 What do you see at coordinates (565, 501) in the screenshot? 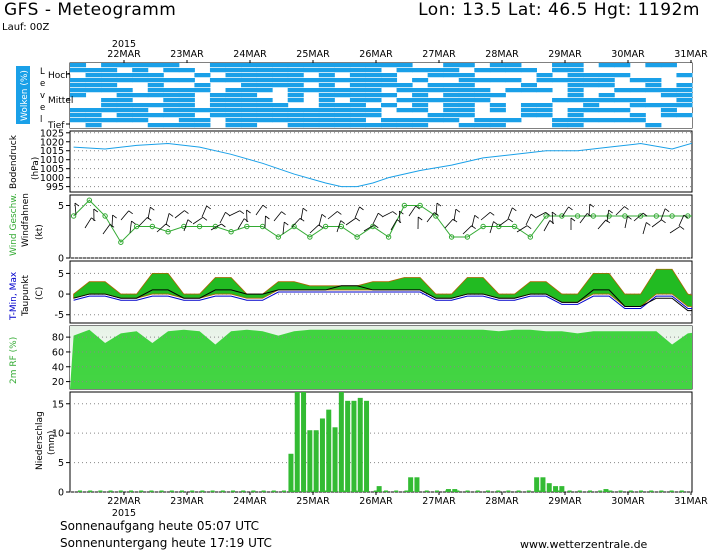
I see `bottom-day-label: 29MAR` at bounding box center [565, 501].